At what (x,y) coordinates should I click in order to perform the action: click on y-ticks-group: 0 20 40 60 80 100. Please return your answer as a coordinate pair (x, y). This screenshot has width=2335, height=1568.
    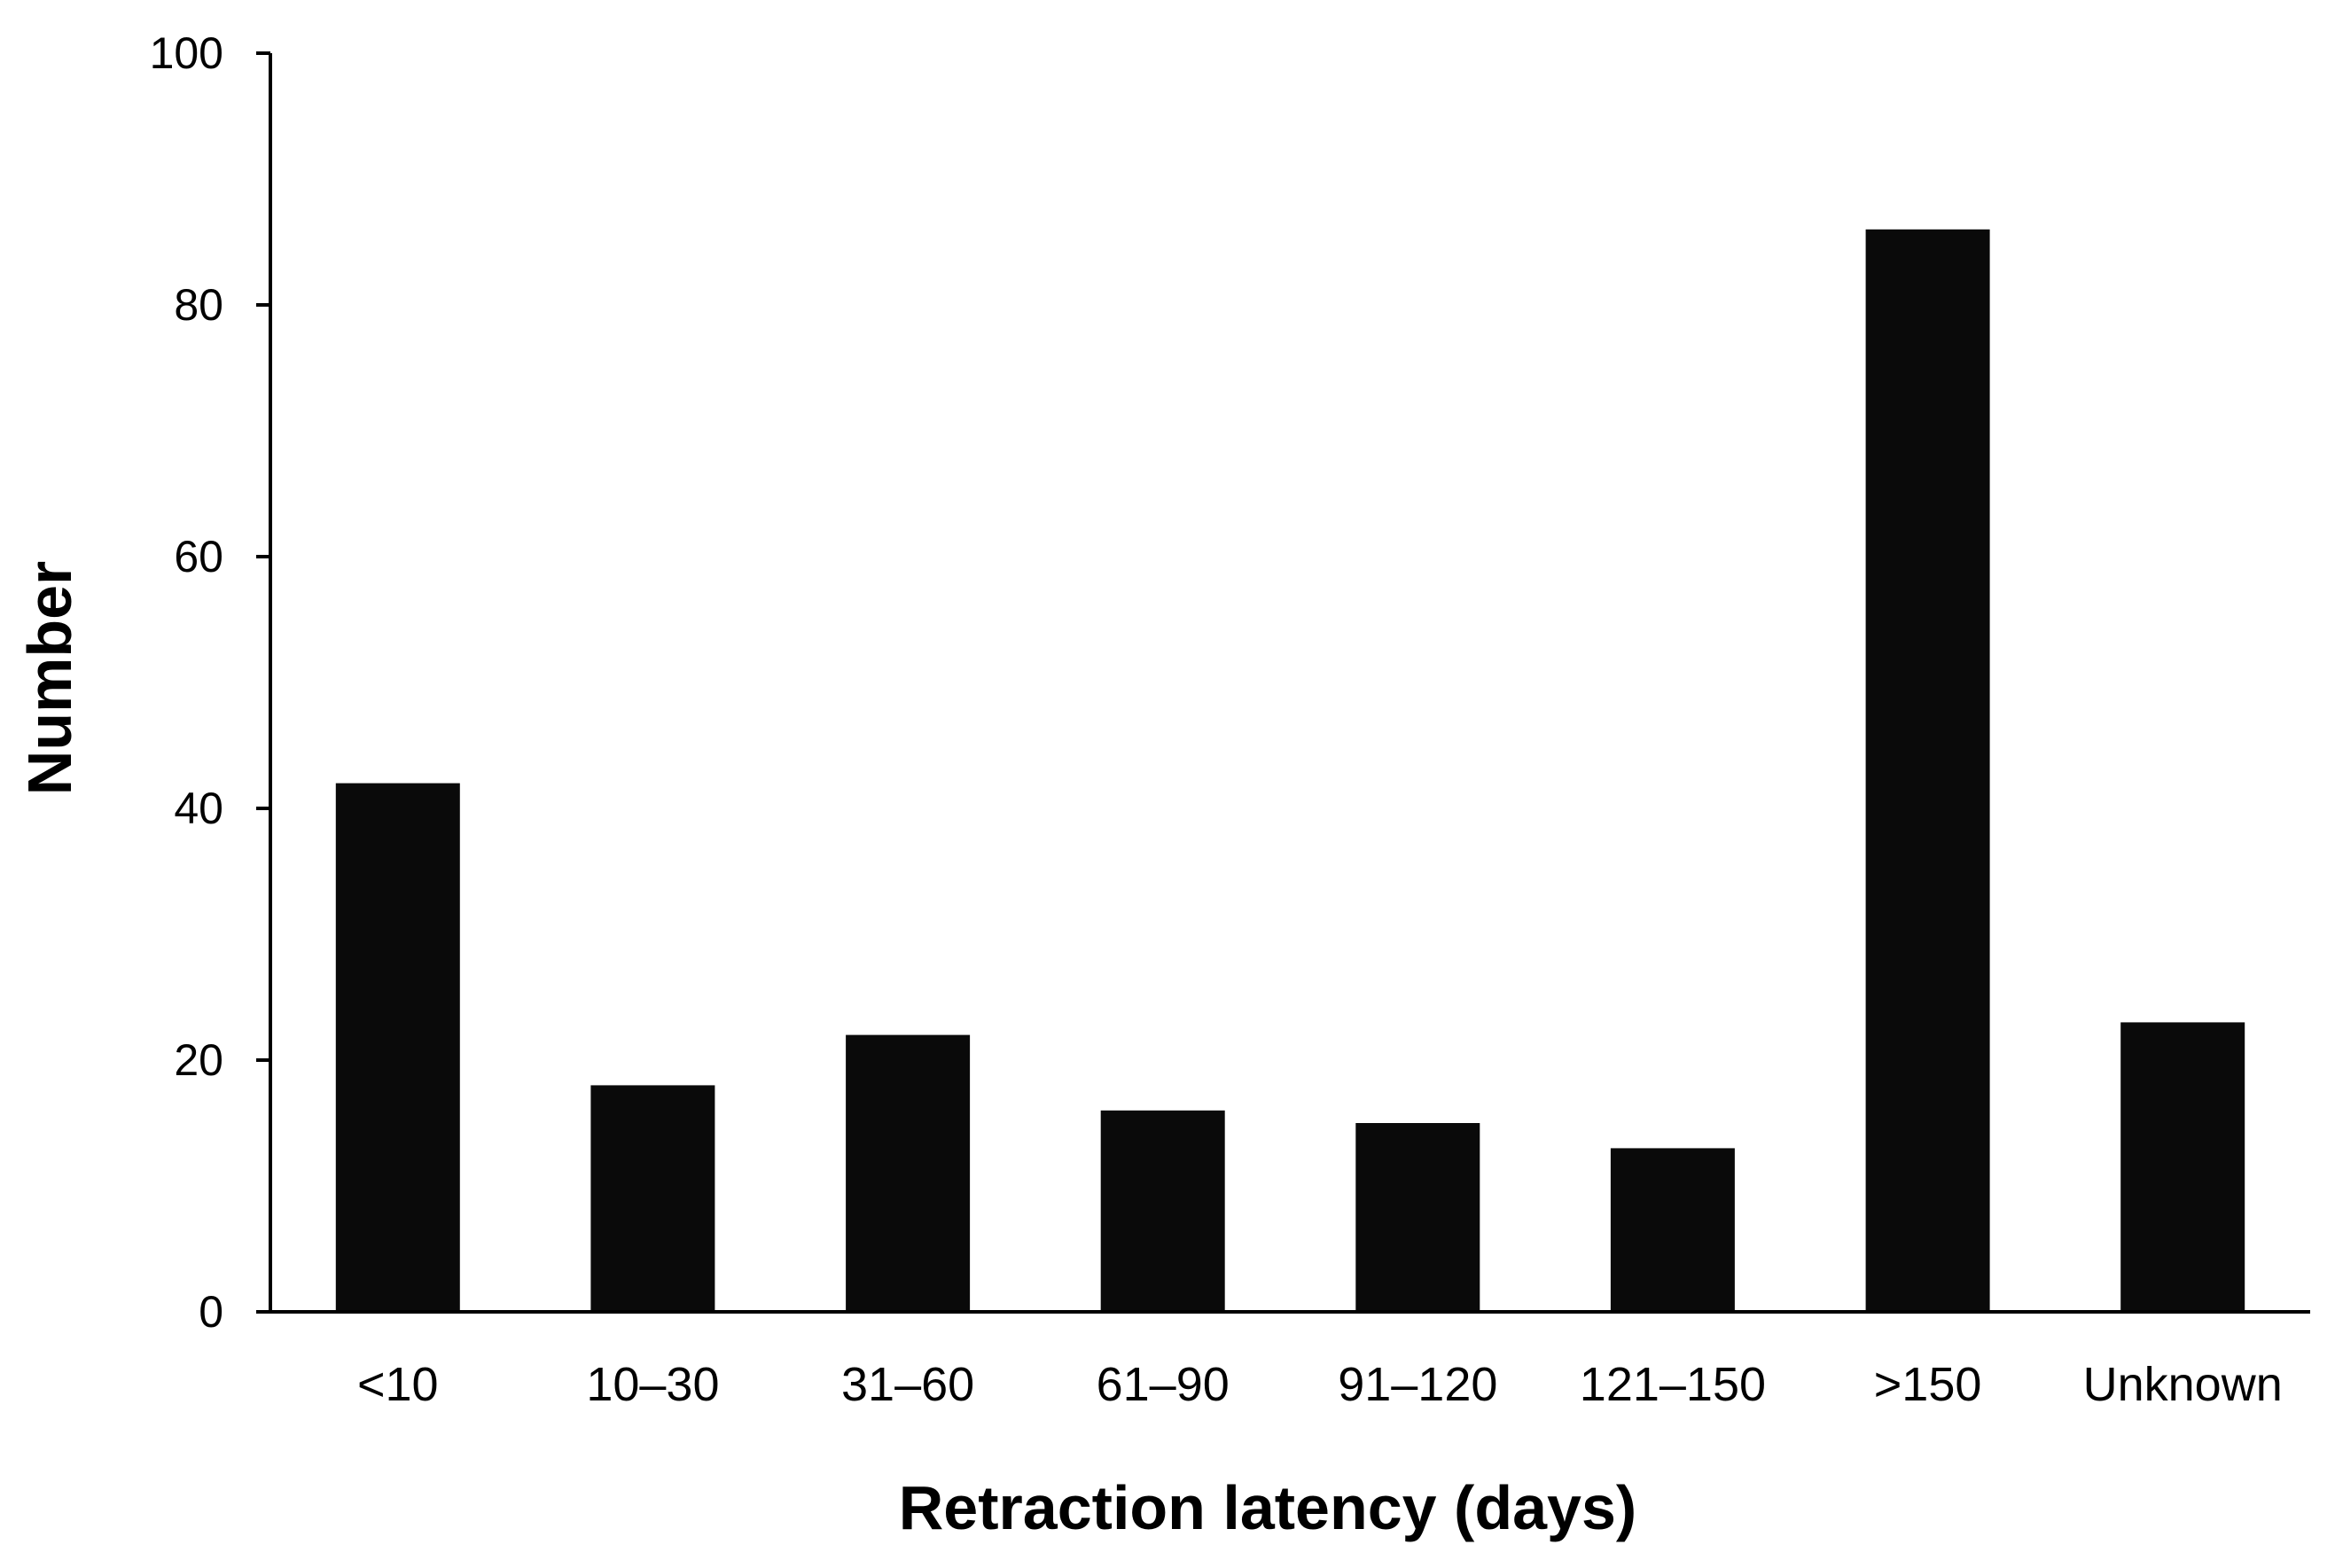
    Looking at the image, I should click on (210, 682).